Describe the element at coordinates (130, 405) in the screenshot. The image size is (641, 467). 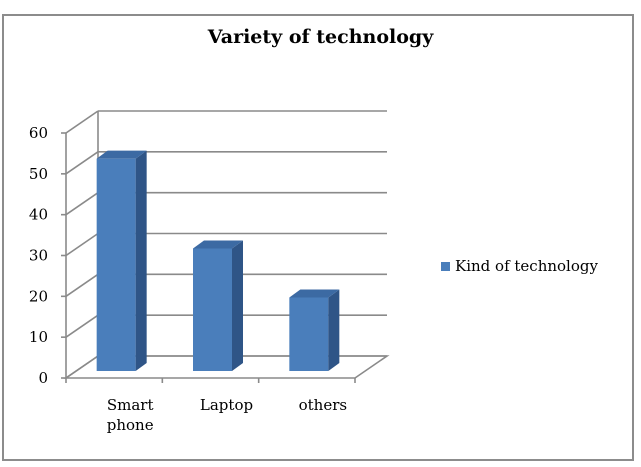
I see `x-category-label: Smart` at that location.